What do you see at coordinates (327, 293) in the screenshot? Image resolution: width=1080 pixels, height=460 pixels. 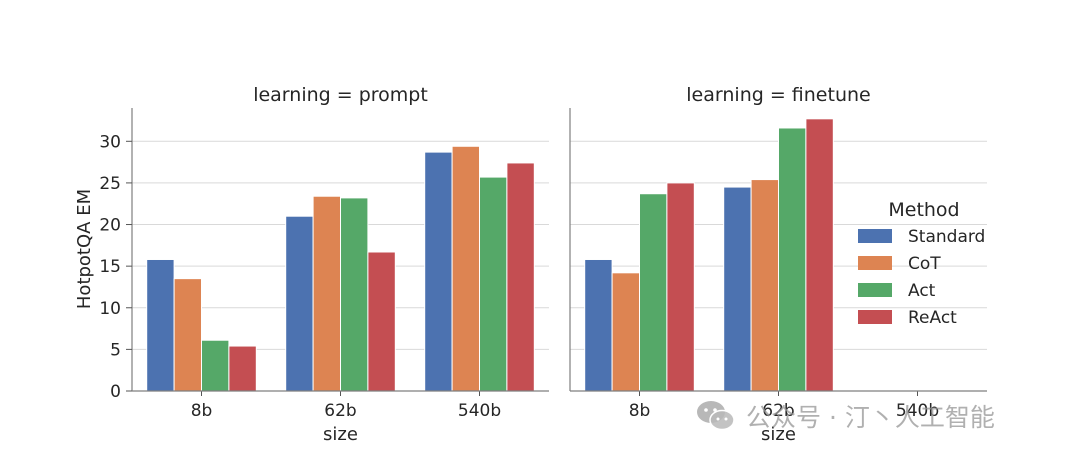 I see `bar-learning-prompt-62b-cot` at bounding box center [327, 293].